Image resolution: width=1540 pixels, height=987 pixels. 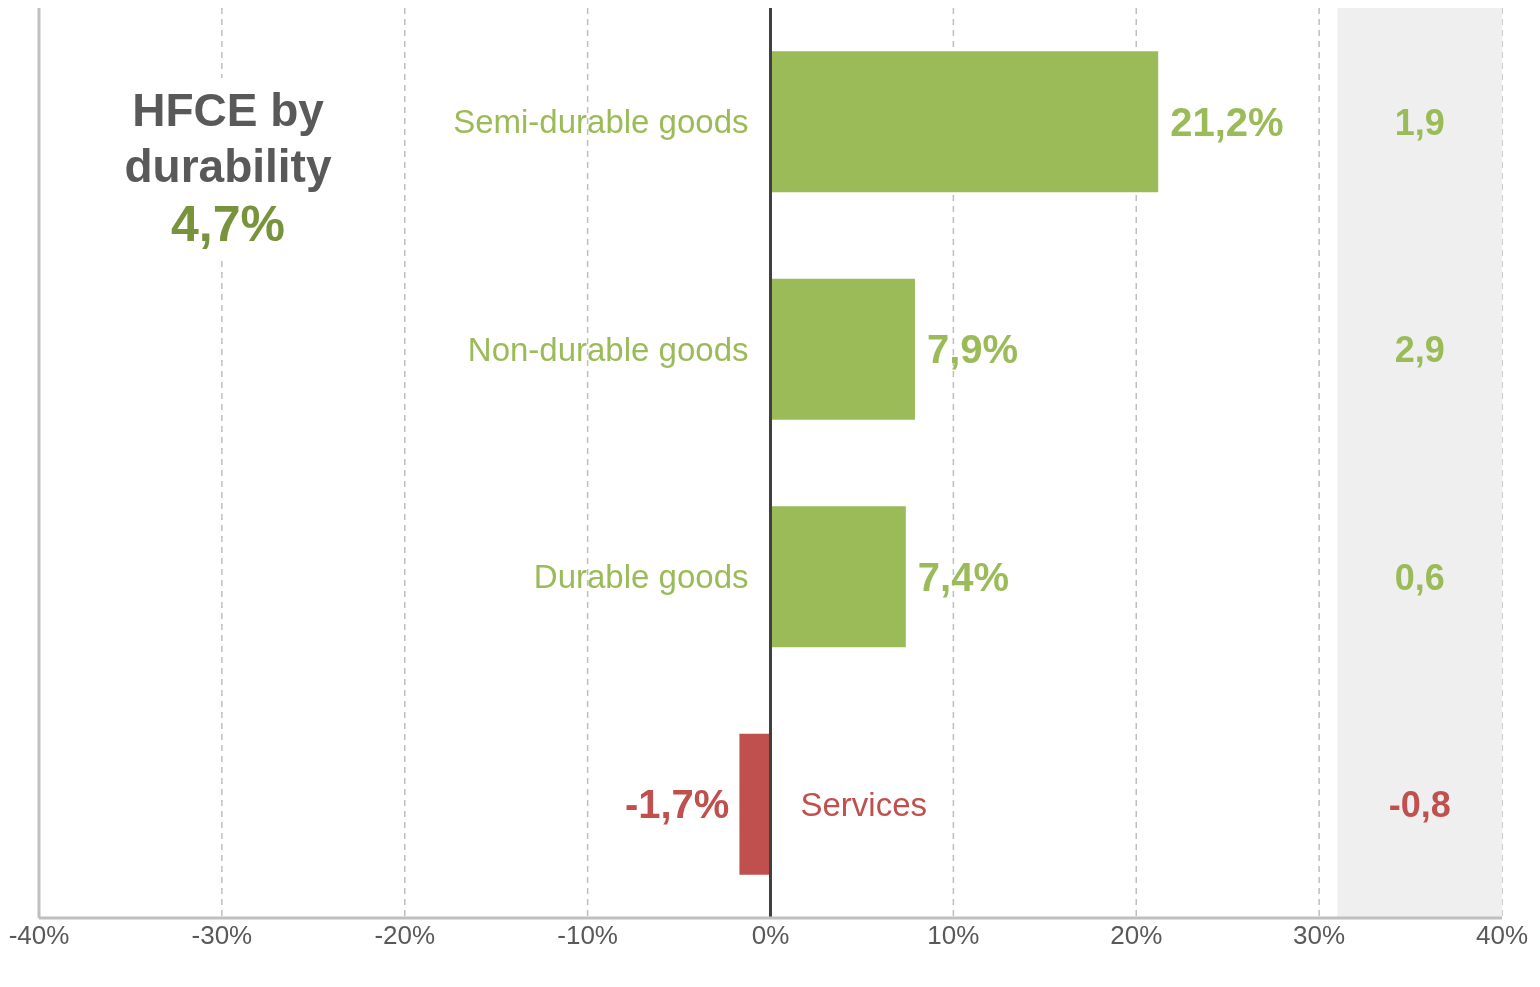 What do you see at coordinates (1419, 805) in the screenshot?
I see `annotation: -0,8` at bounding box center [1419, 805].